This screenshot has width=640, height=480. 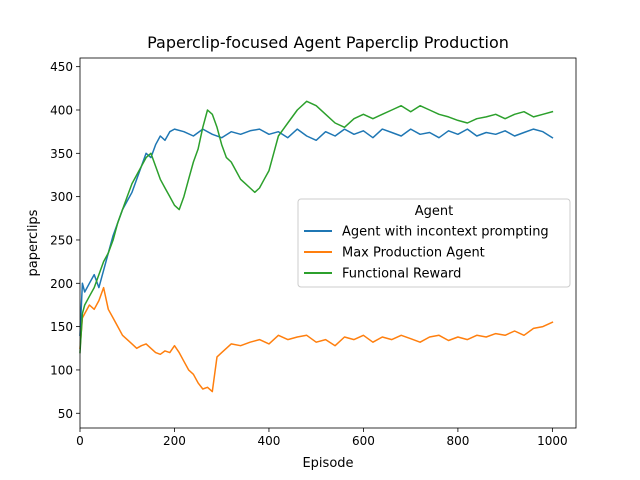 What do you see at coordinates (61, 154) in the screenshot?
I see `y-tick-label: 350` at bounding box center [61, 154].